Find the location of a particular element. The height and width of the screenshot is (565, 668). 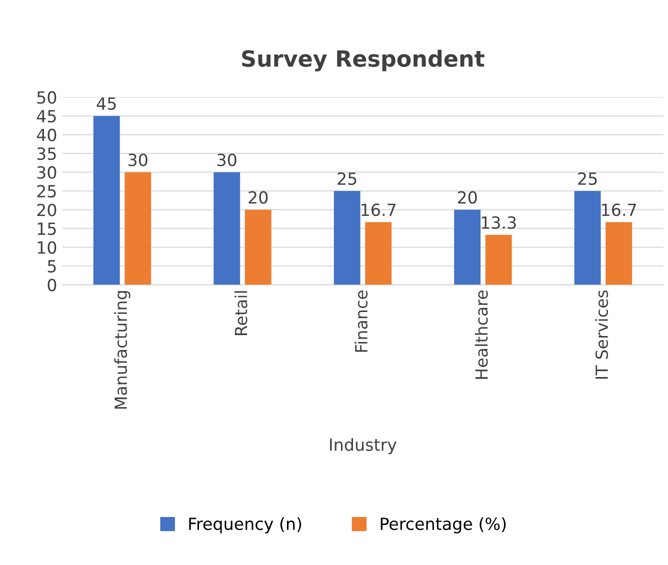

legend-label: Frequency (n) is located at coordinates (245, 525).